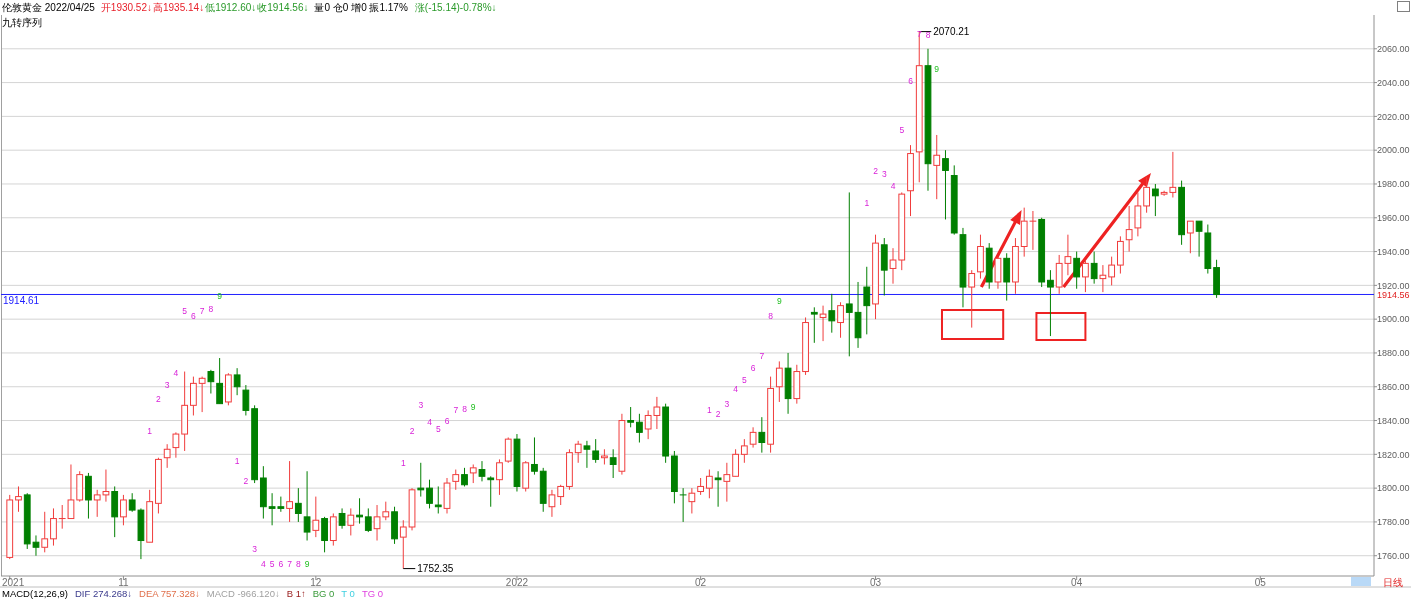 The image size is (1411, 600). I want to click on y-tick-label: 2040.00, so click(1393, 82).